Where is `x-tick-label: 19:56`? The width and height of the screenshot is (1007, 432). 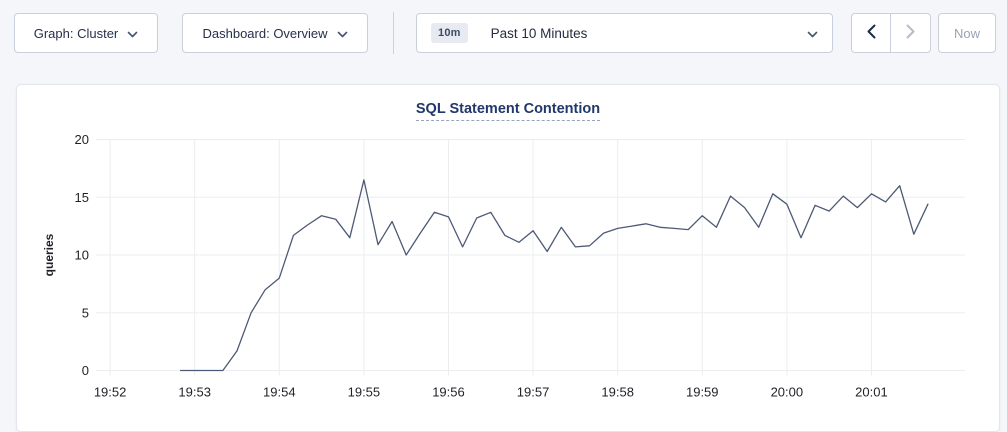
x-tick-label: 19:56 is located at coordinates (448, 392).